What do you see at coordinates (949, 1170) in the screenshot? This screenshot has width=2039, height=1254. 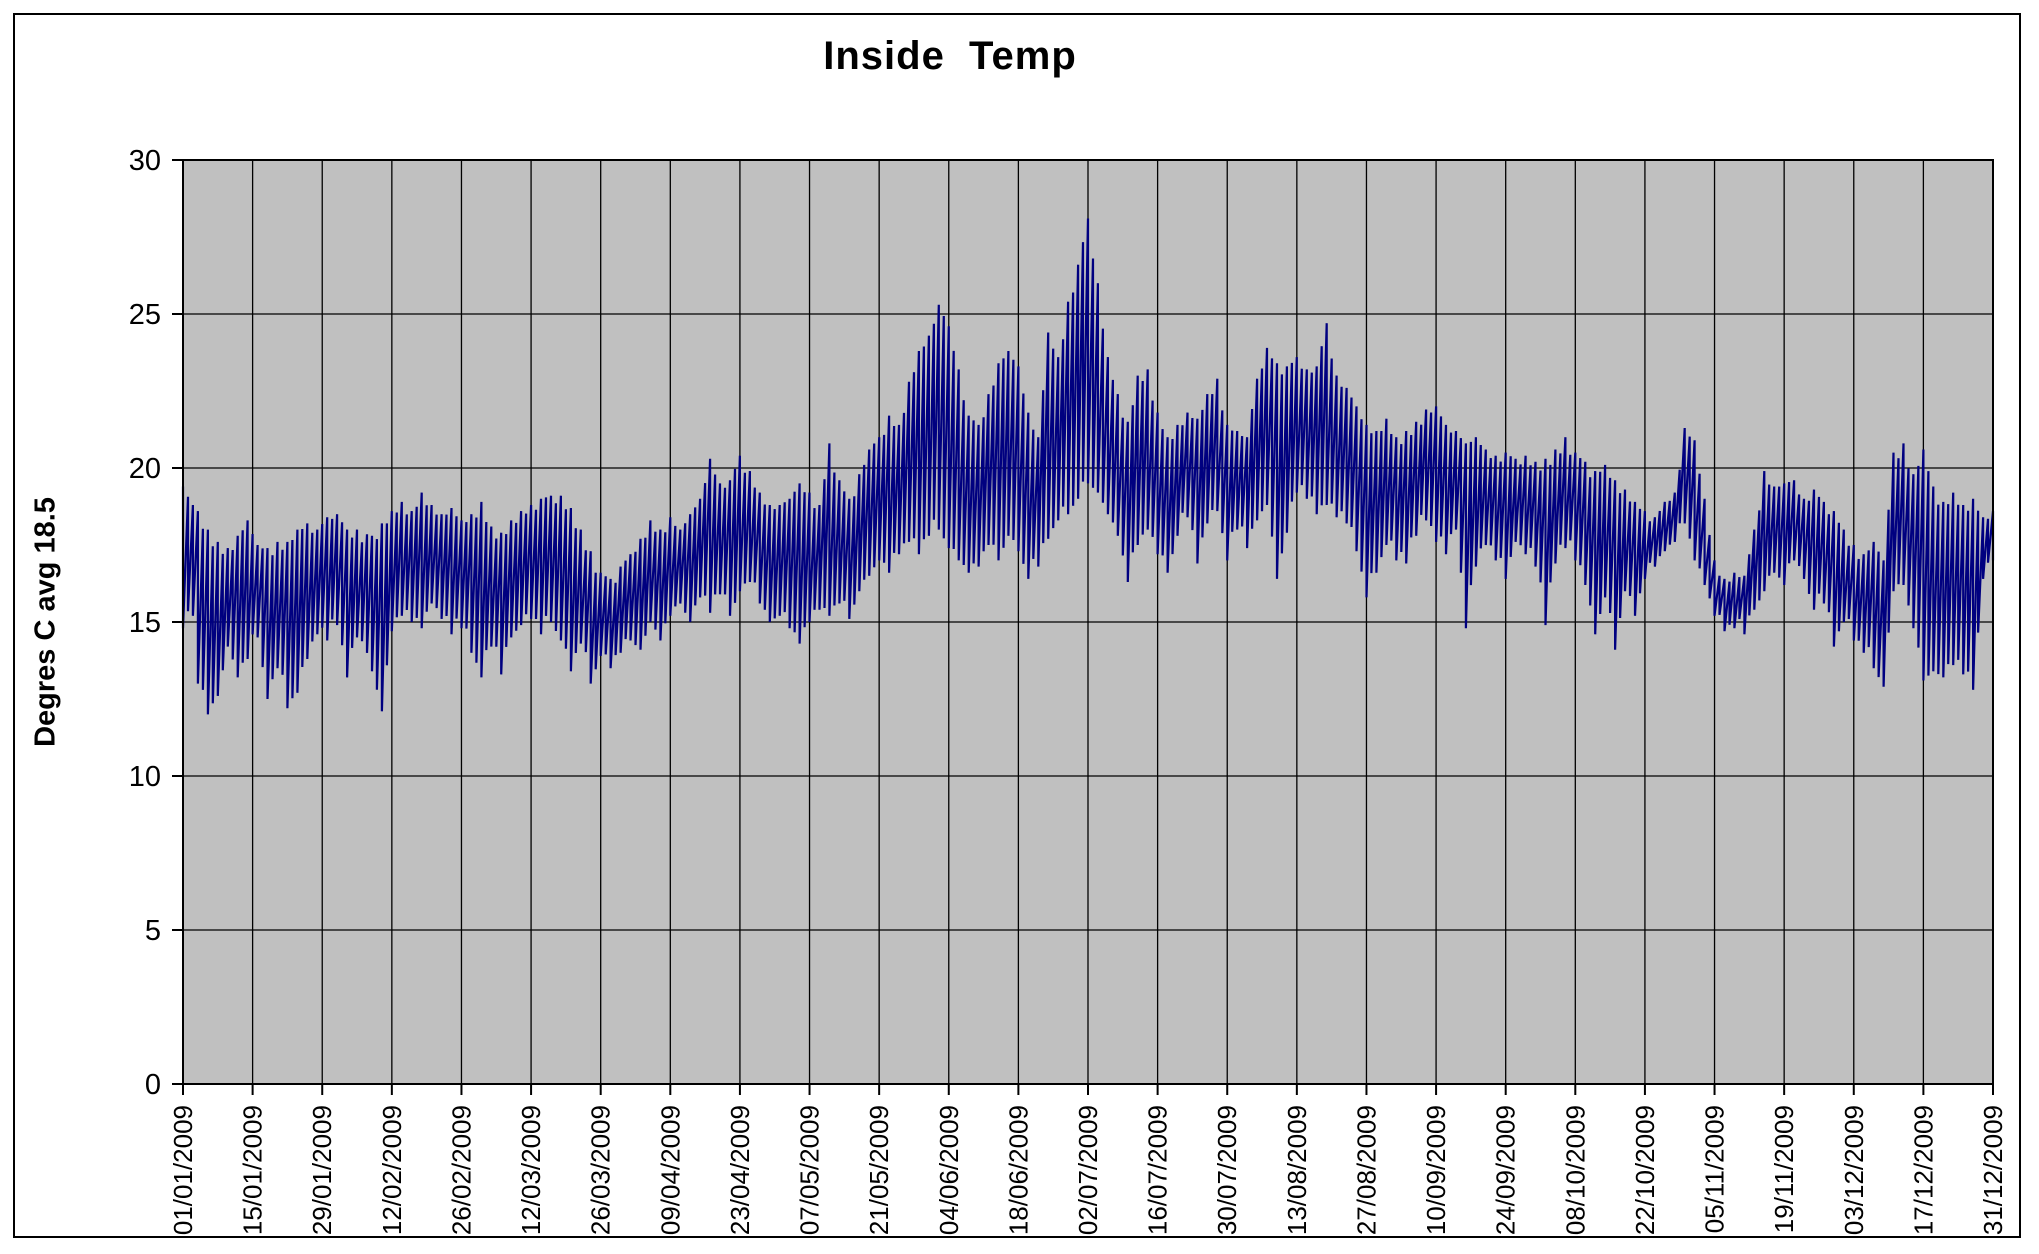 I see `x-tick-label: 04/06/2009` at bounding box center [949, 1170].